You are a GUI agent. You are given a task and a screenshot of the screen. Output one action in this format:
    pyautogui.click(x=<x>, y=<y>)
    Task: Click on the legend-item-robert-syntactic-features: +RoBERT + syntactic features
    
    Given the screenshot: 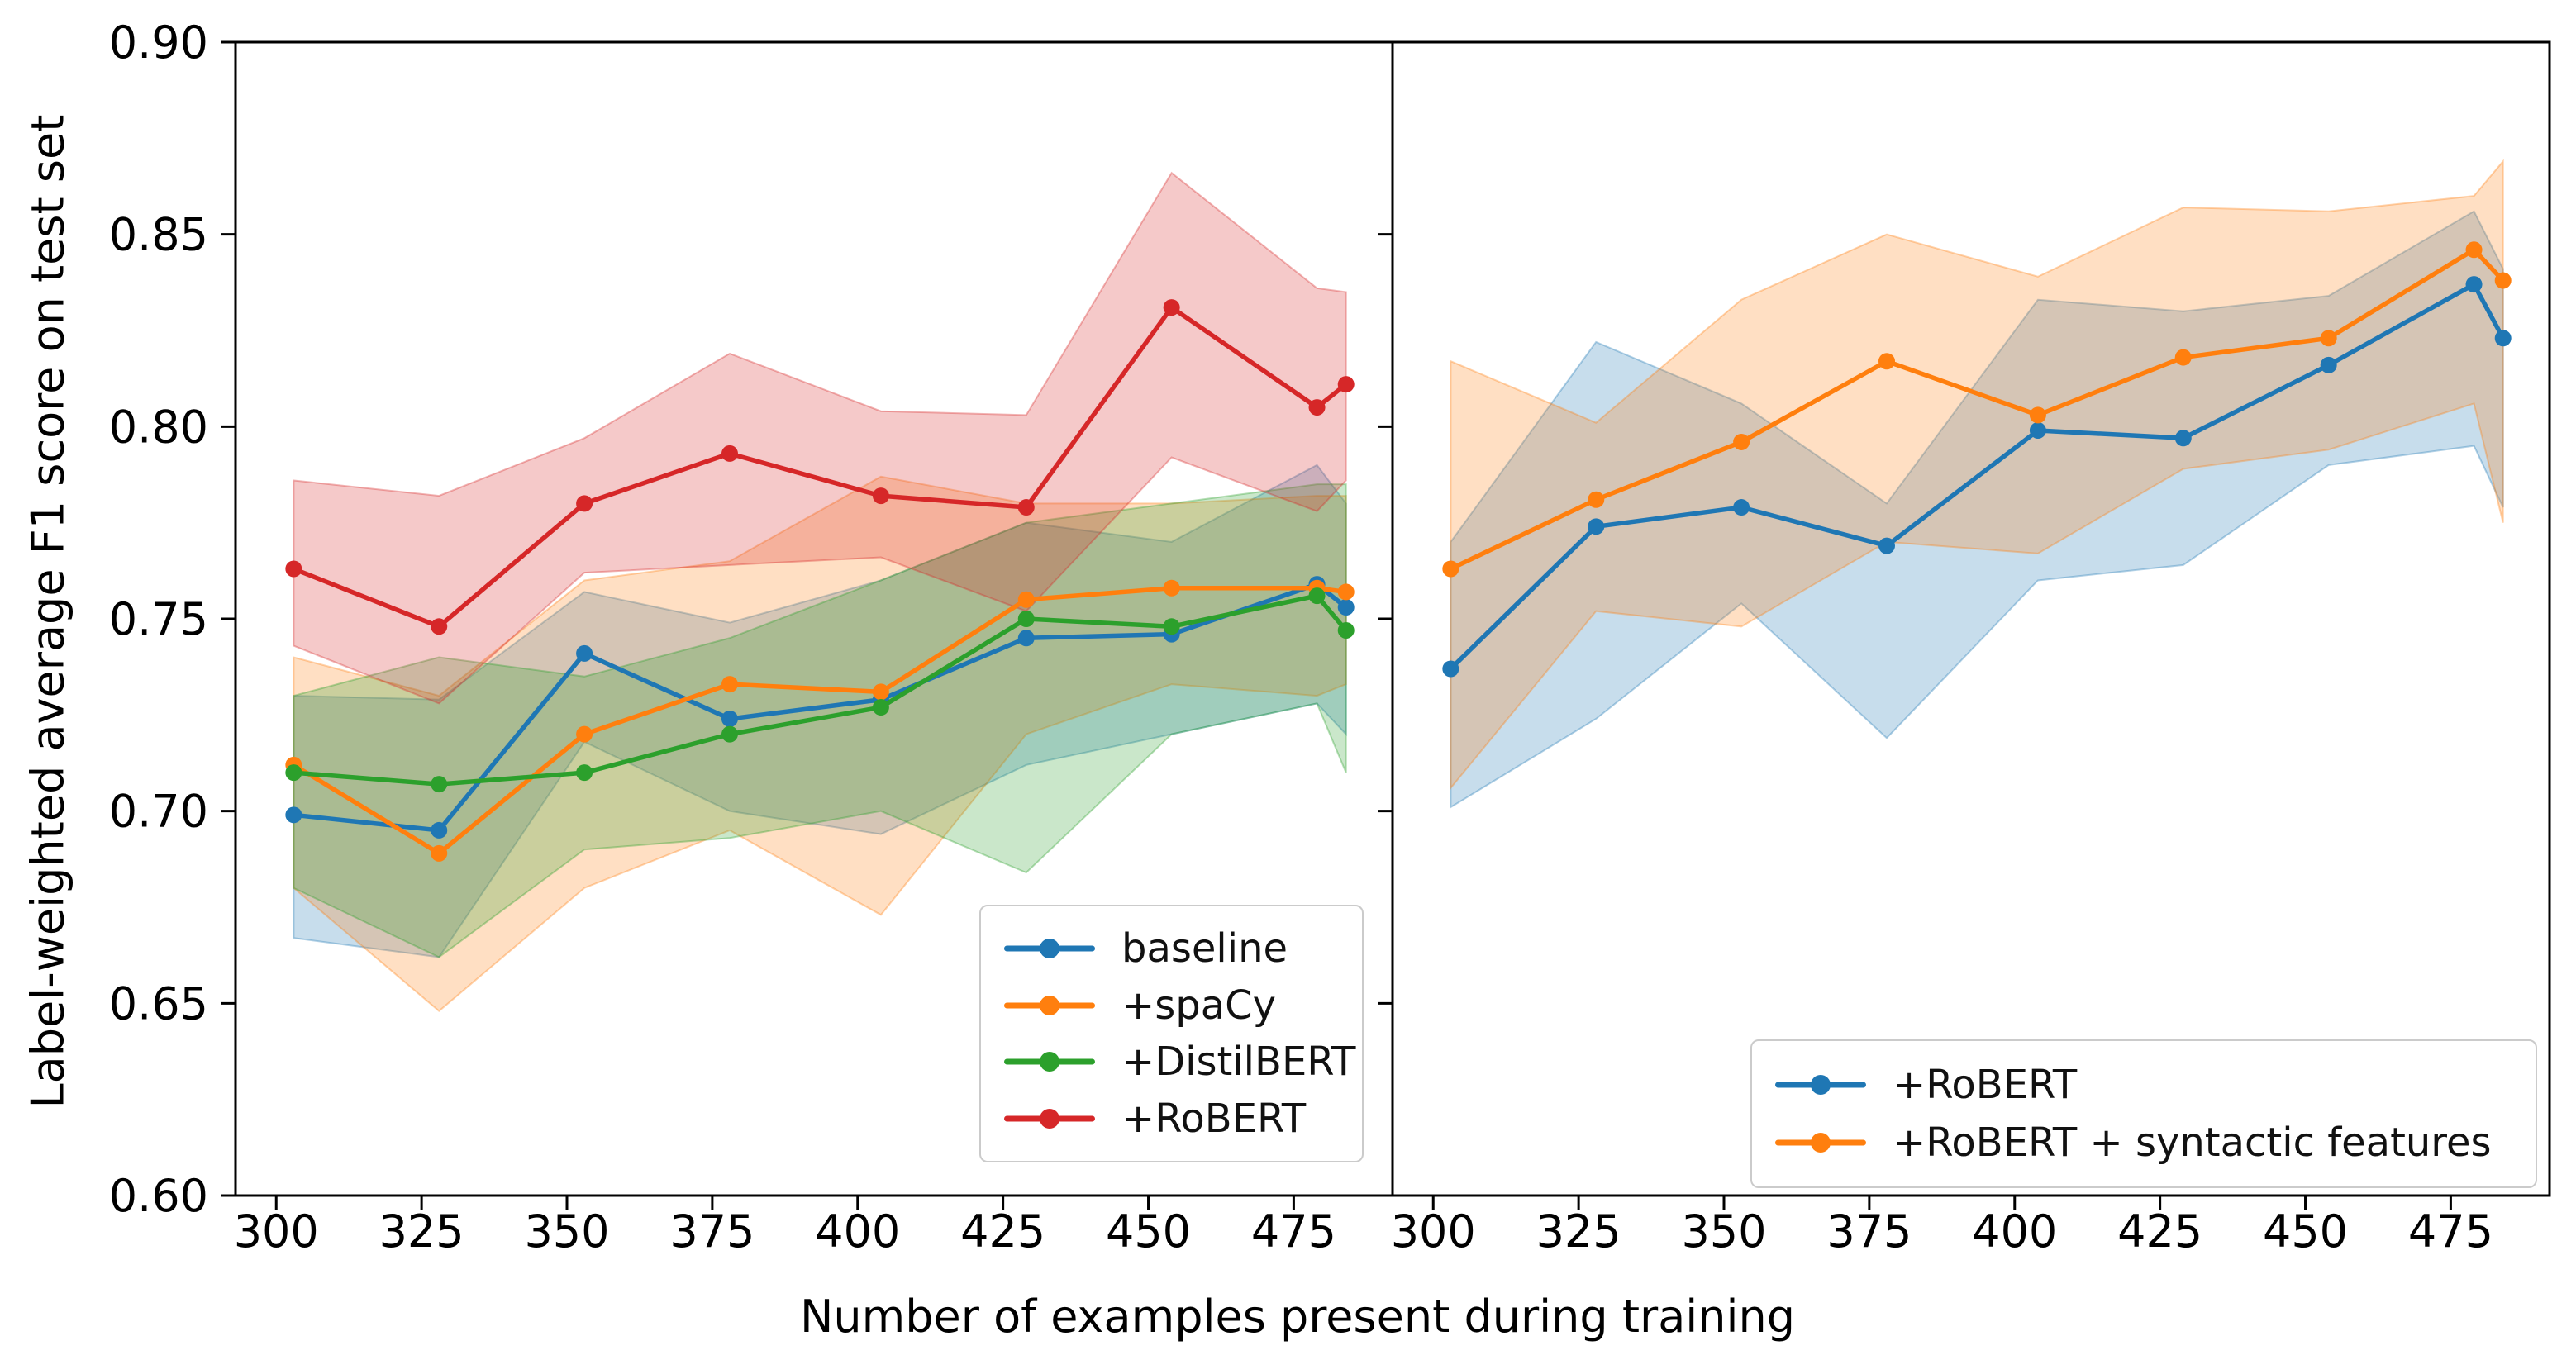 What is the action you would take?
    pyautogui.click(x=2143, y=1143)
    